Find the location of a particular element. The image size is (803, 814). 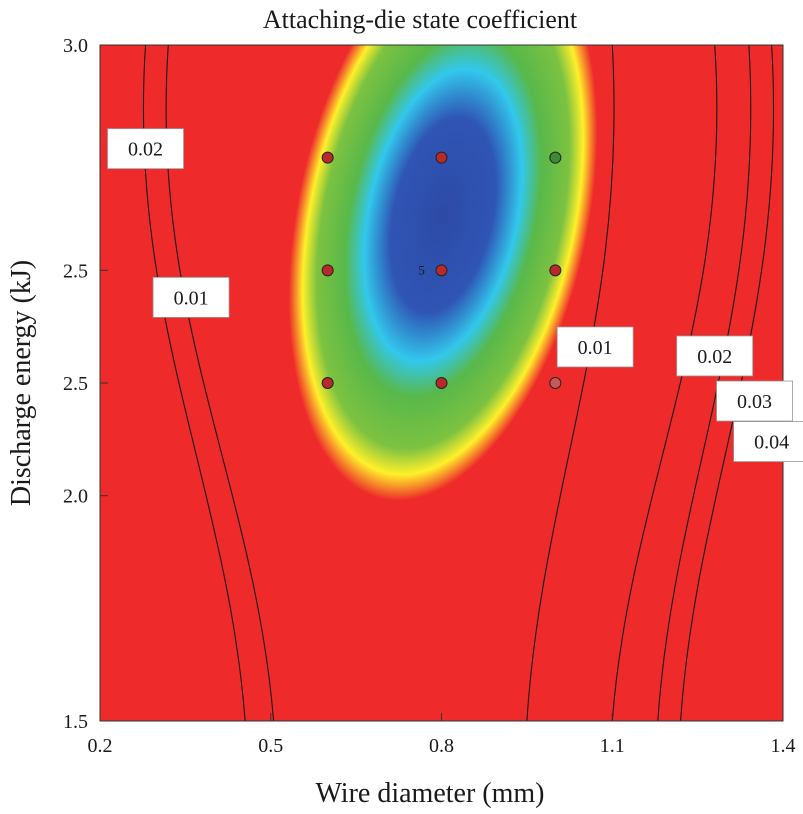

y-tick-label: 1.5 is located at coordinates (75, 722).